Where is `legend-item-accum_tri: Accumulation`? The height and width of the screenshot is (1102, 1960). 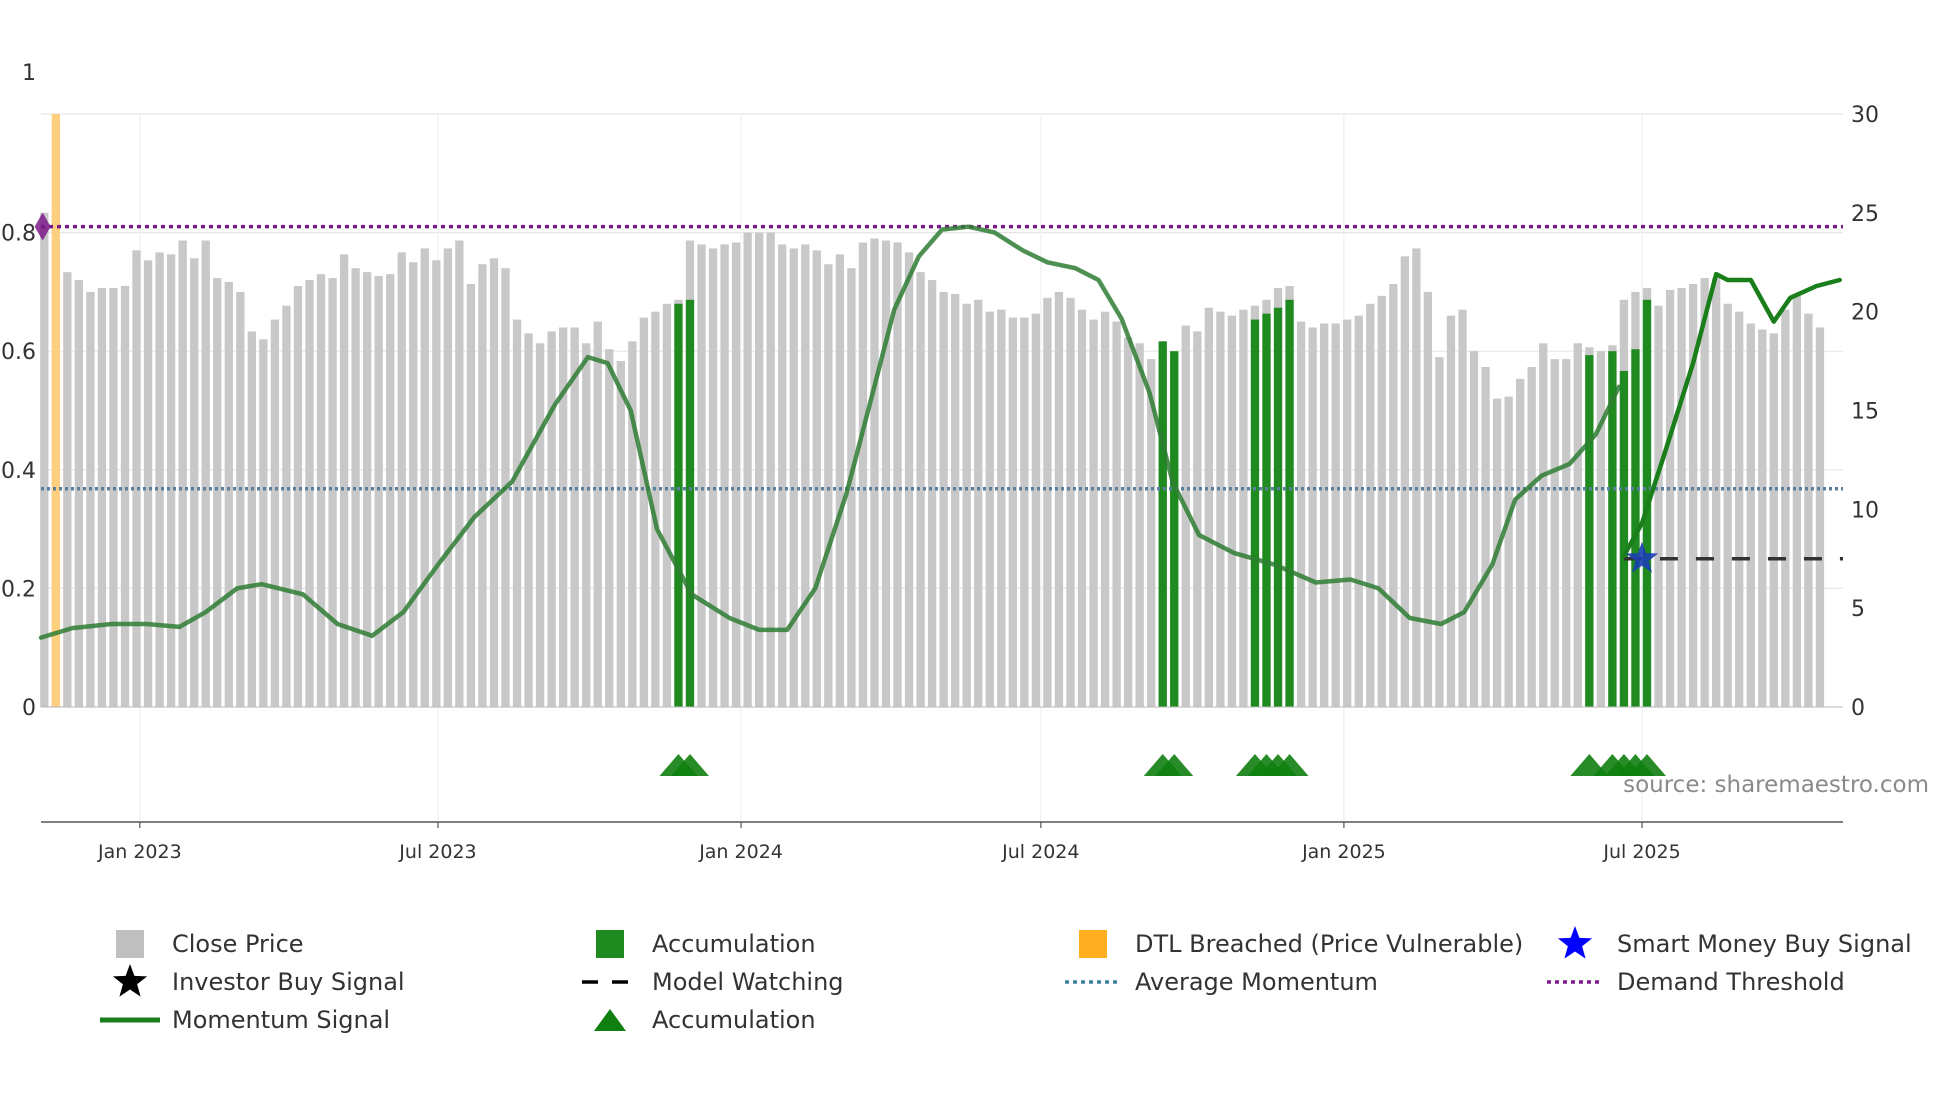 legend-item-accum_tri: Accumulation is located at coordinates (705, 1020).